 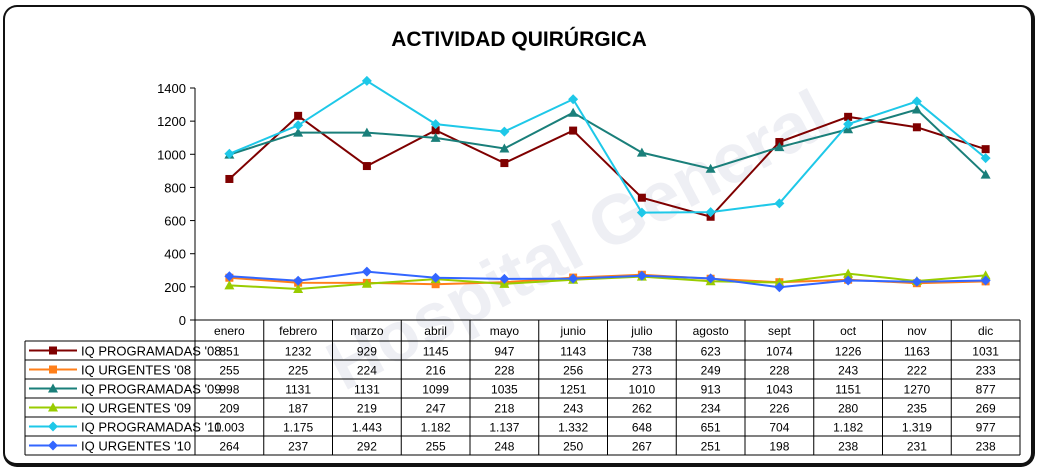 What do you see at coordinates (573, 390) in the screenshot?
I see `table-cell: 1251` at bounding box center [573, 390].